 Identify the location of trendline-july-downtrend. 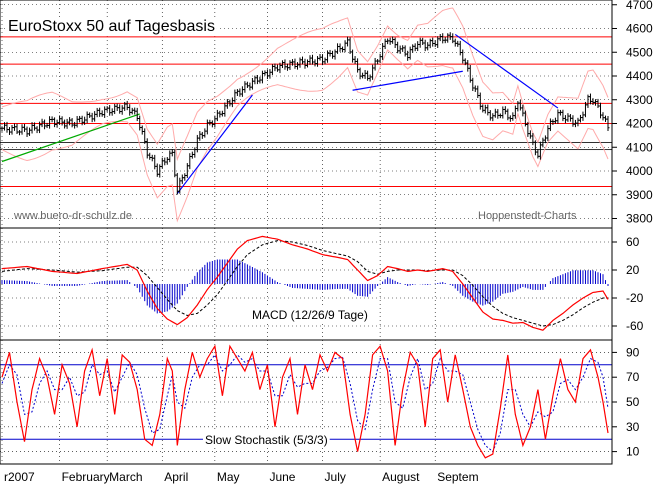
(506, 71).